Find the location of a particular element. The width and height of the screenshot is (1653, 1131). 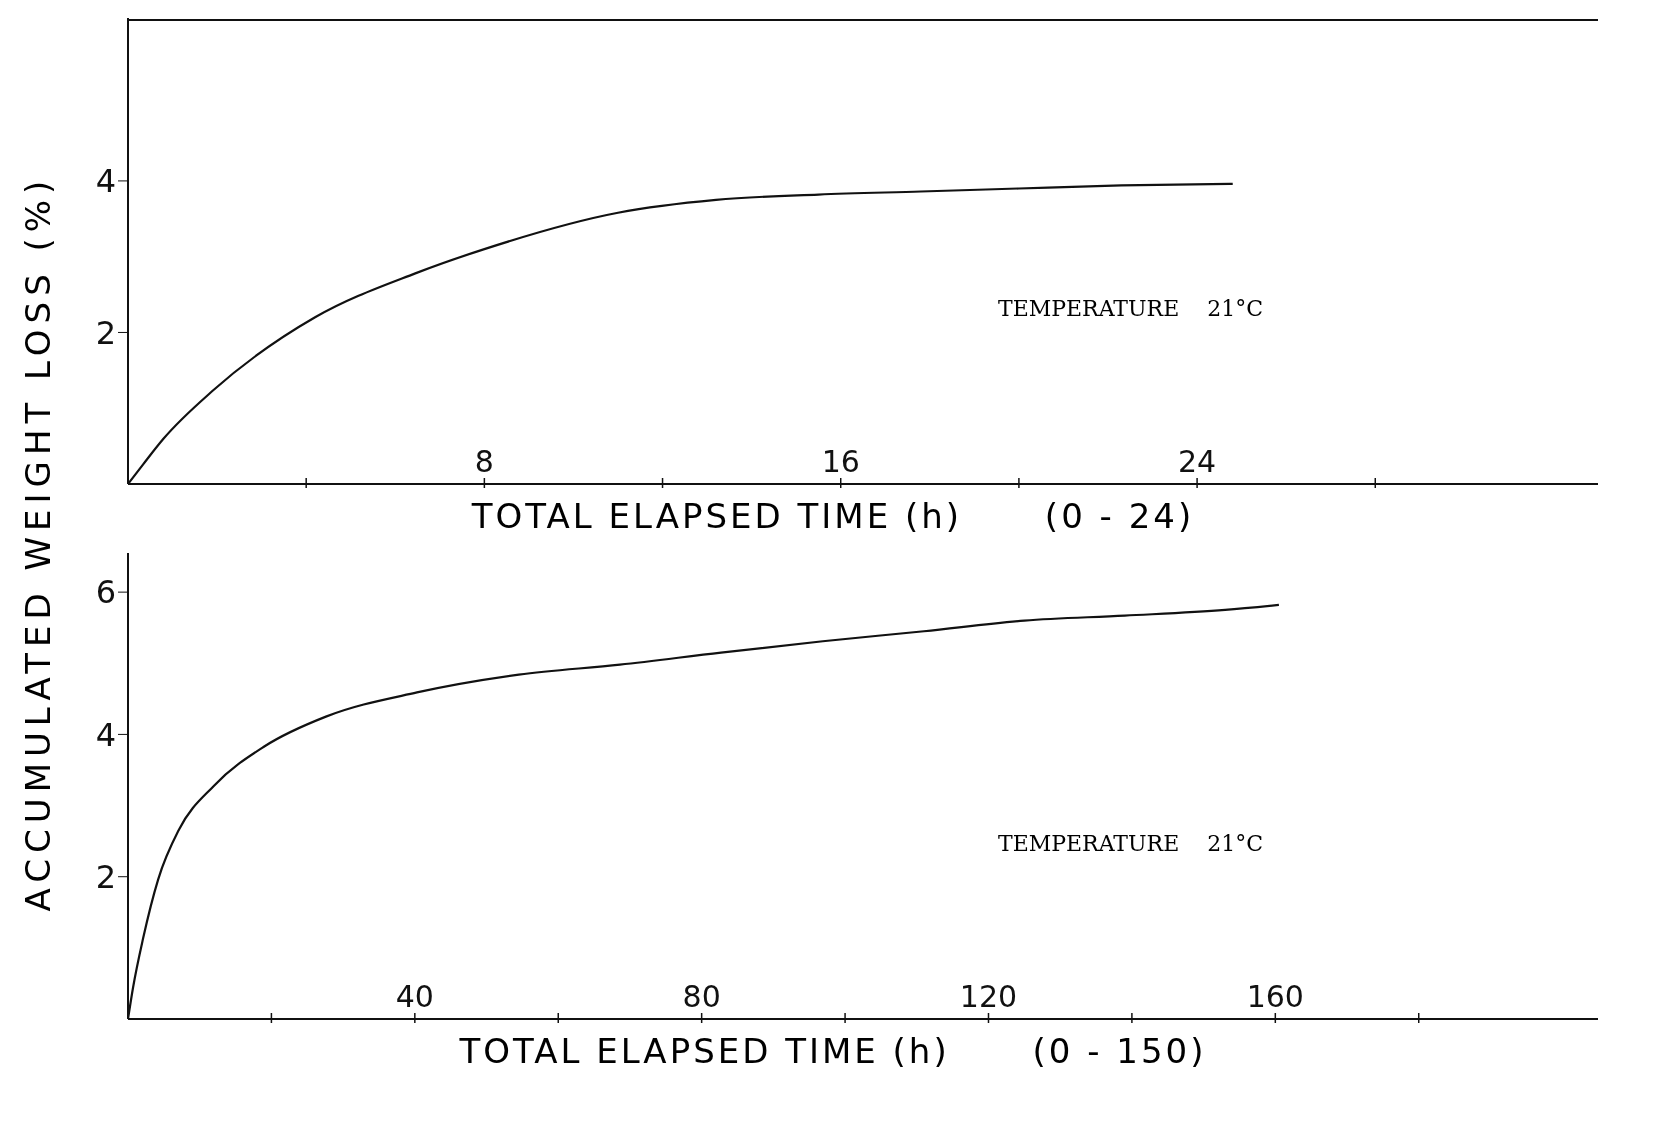

x-tick-label: 80 is located at coordinates (701, 996).